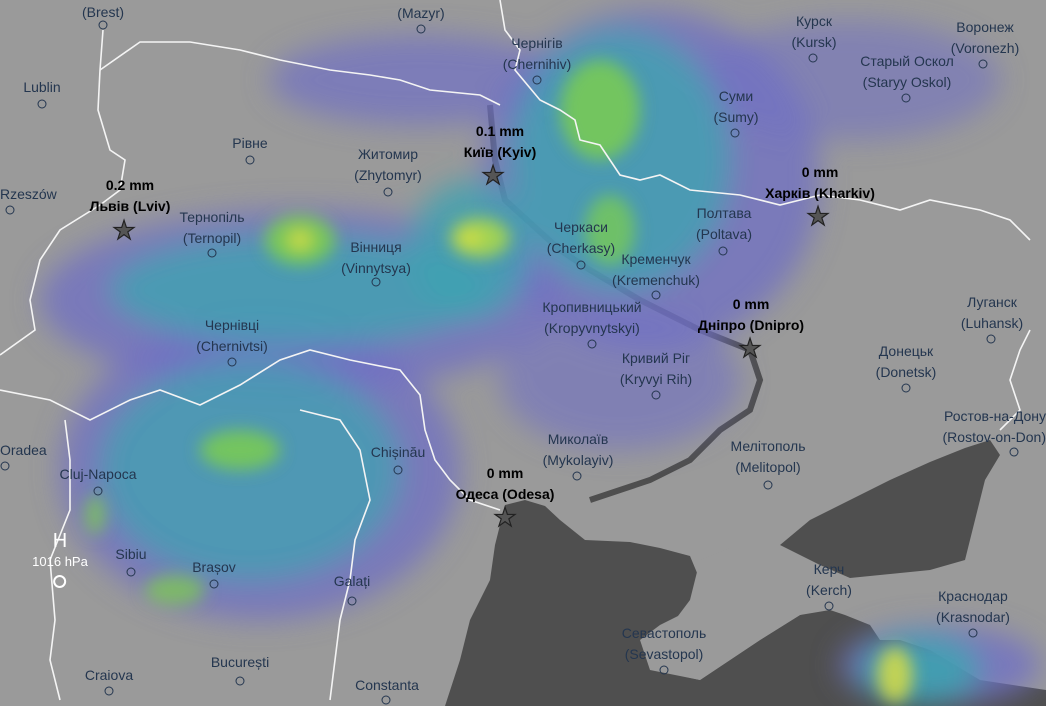  What do you see at coordinates (906, 362) in the screenshot?
I see `city-label: Донецьк (Donetsk)` at bounding box center [906, 362].